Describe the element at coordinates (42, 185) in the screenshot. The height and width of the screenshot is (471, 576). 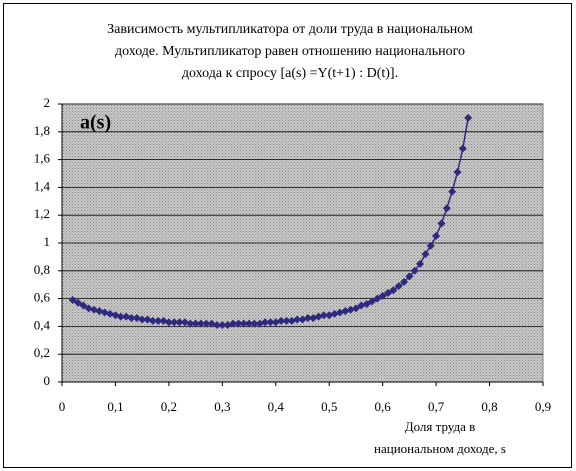
I see `y-tick-label: 1,4` at that location.